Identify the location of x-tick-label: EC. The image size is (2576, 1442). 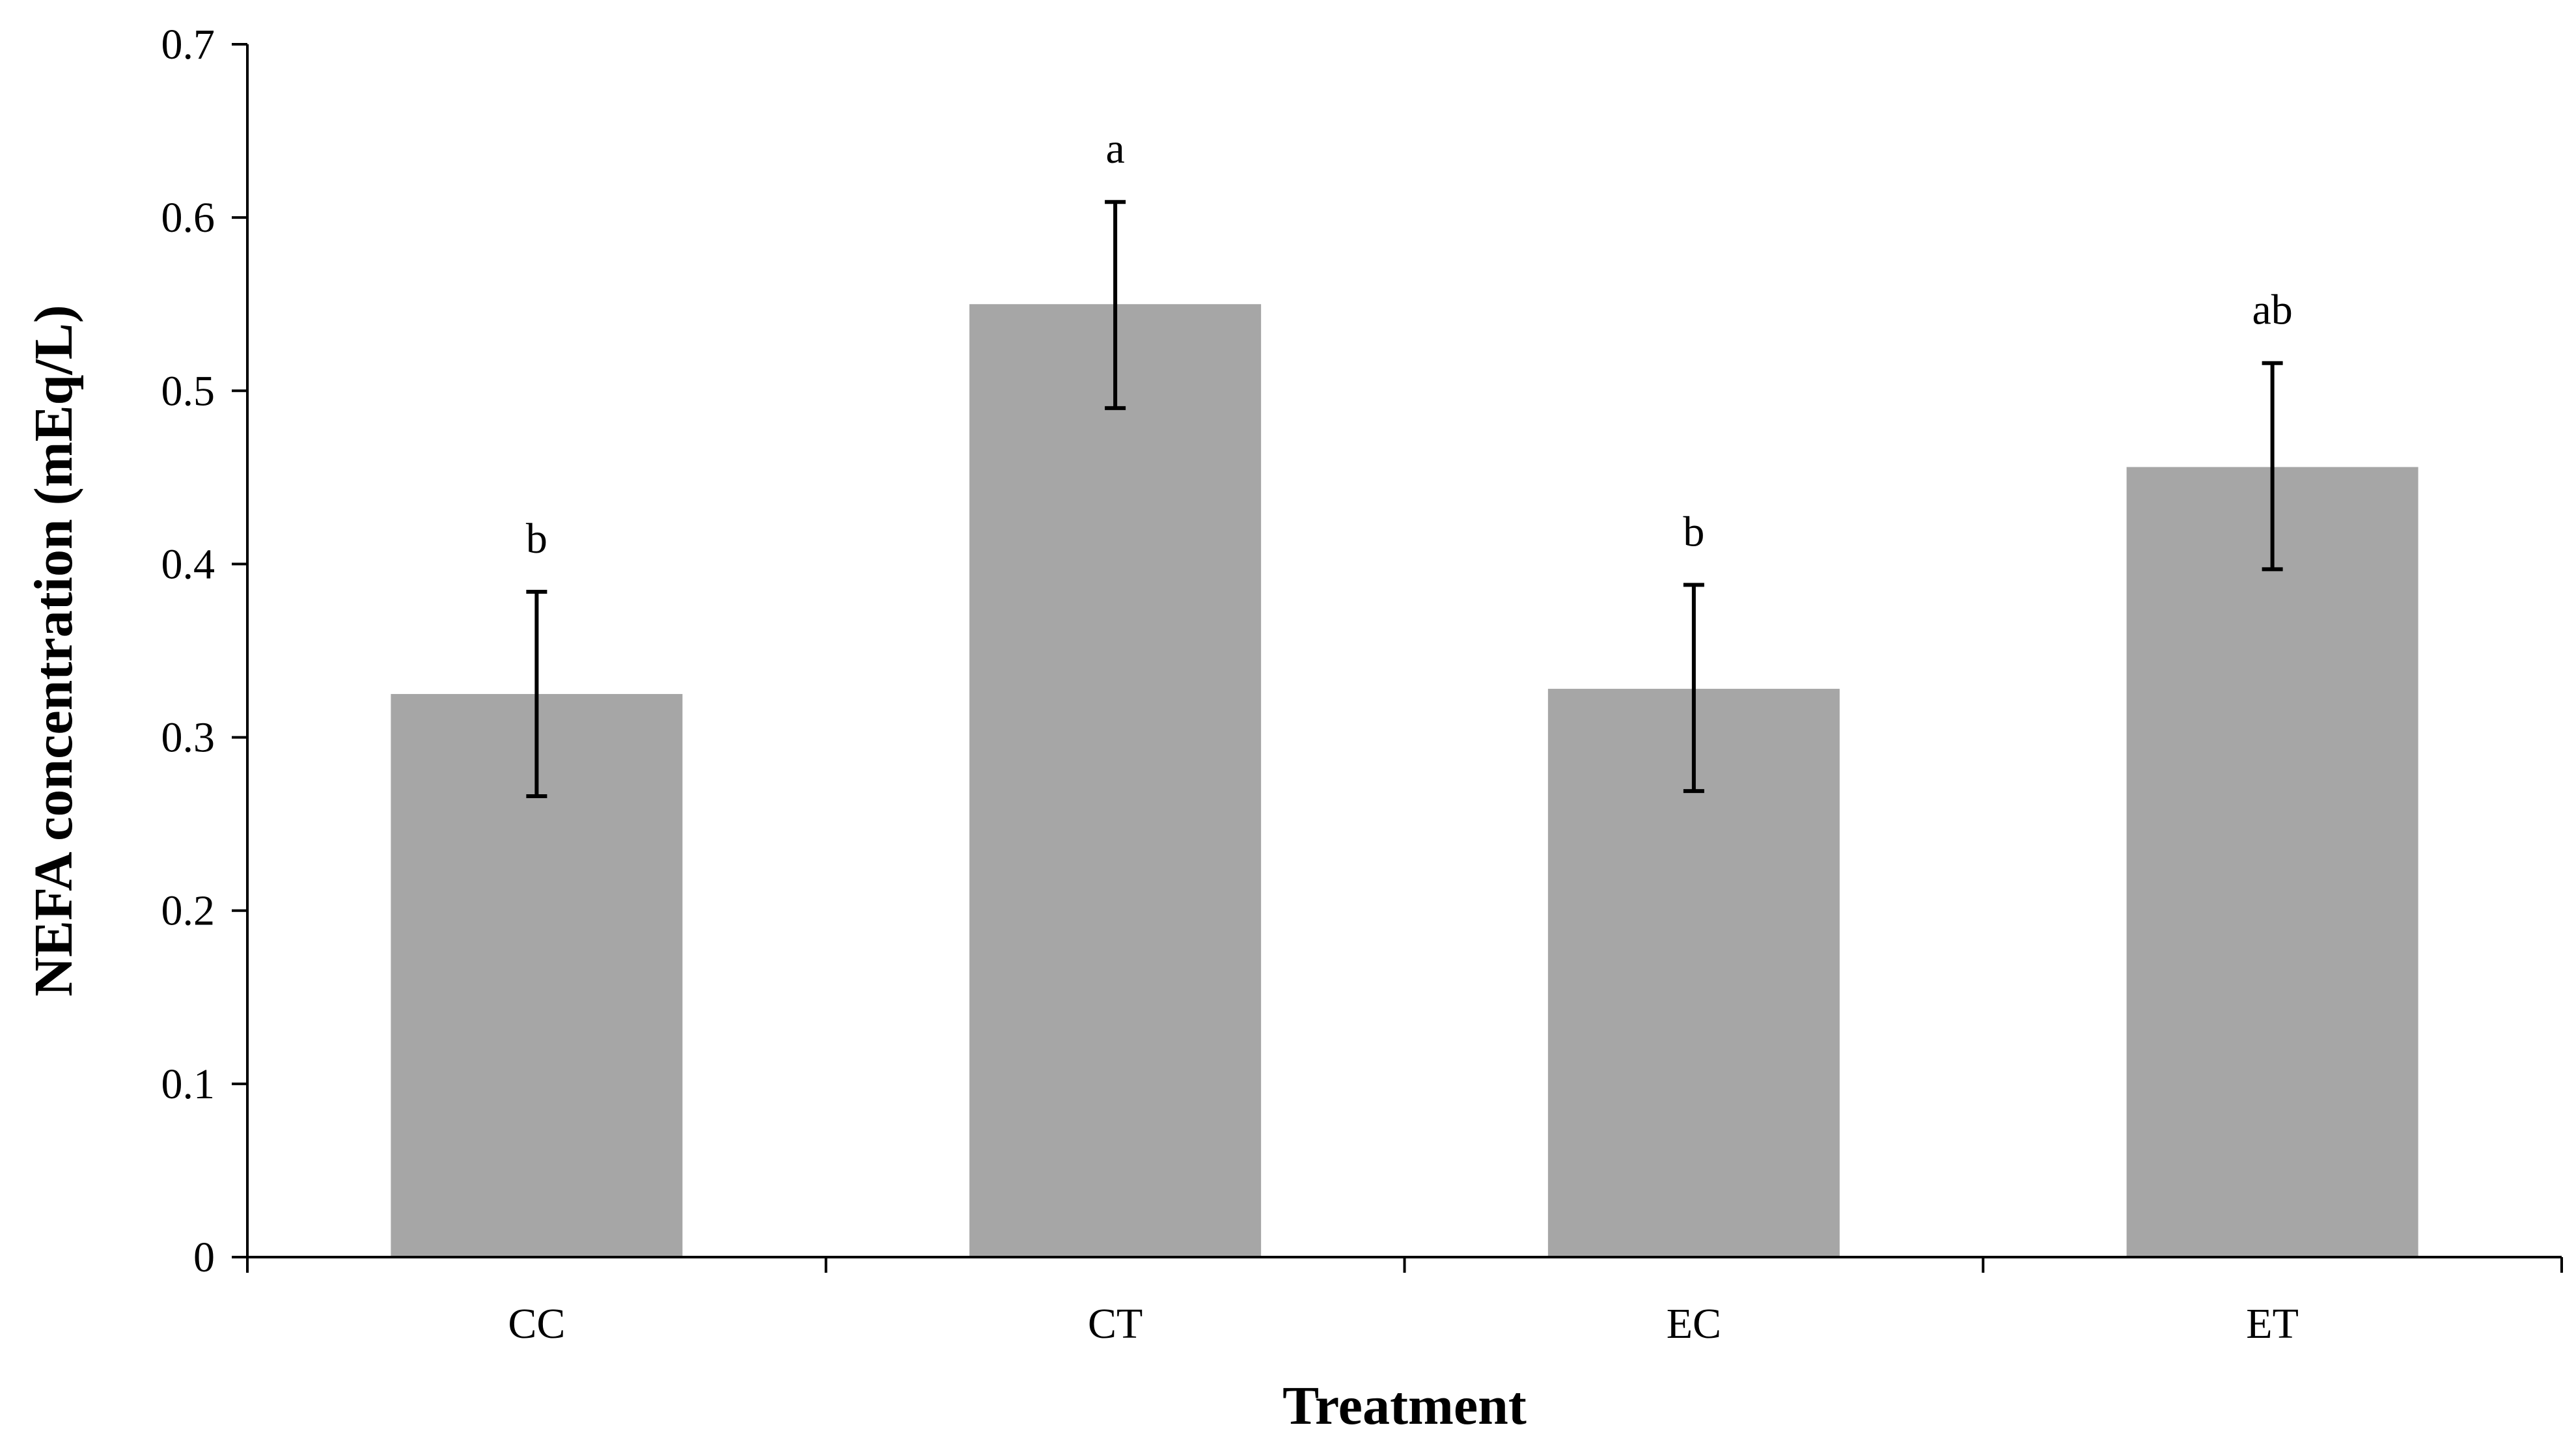
(1694, 1324).